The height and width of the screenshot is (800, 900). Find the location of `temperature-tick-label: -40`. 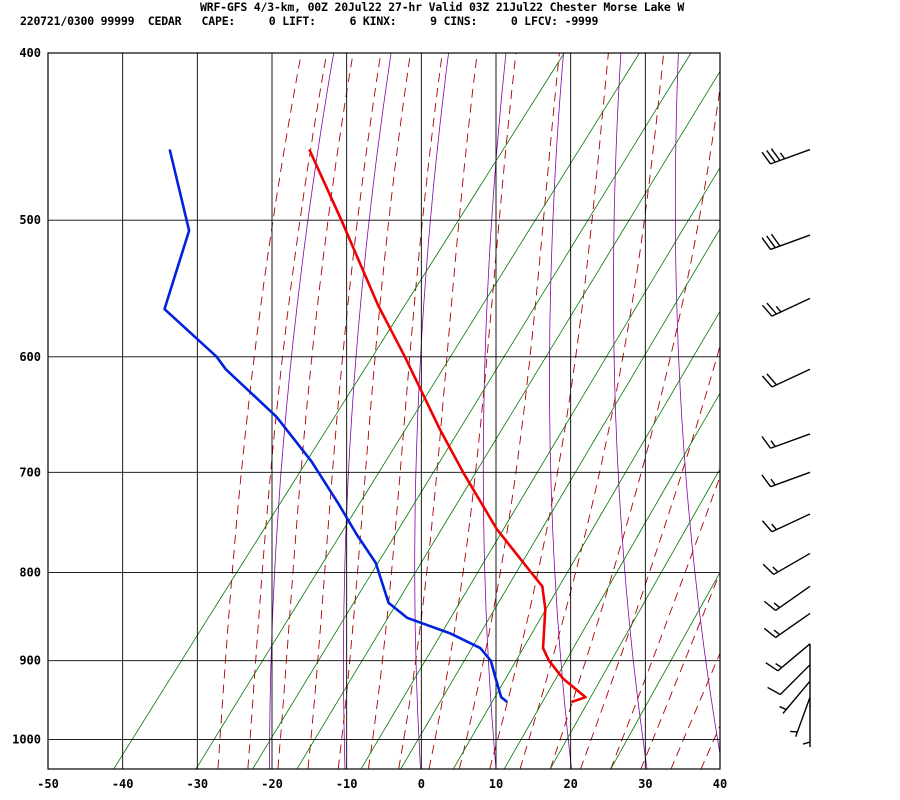

temperature-tick-label: -40 is located at coordinates (123, 784).